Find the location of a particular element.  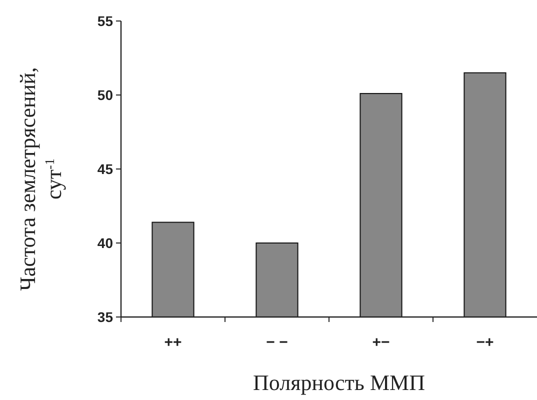

y-tick-label: 35 is located at coordinates (105, 316).